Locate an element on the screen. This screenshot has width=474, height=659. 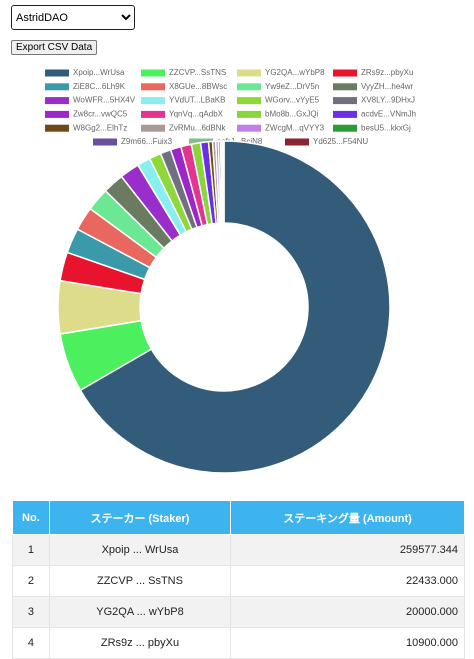
table-row: 1 Xpoip ... WrUsa 259577.344 is located at coordinates (238, 550).